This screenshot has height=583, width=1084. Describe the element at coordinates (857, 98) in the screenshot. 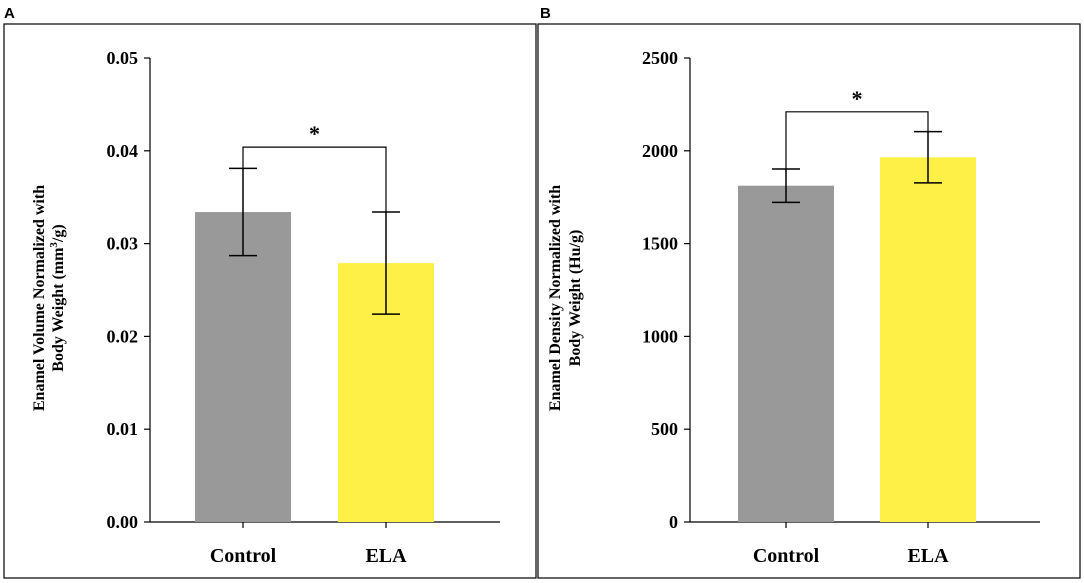

I see `panel-b-significance-label: *` at that location.